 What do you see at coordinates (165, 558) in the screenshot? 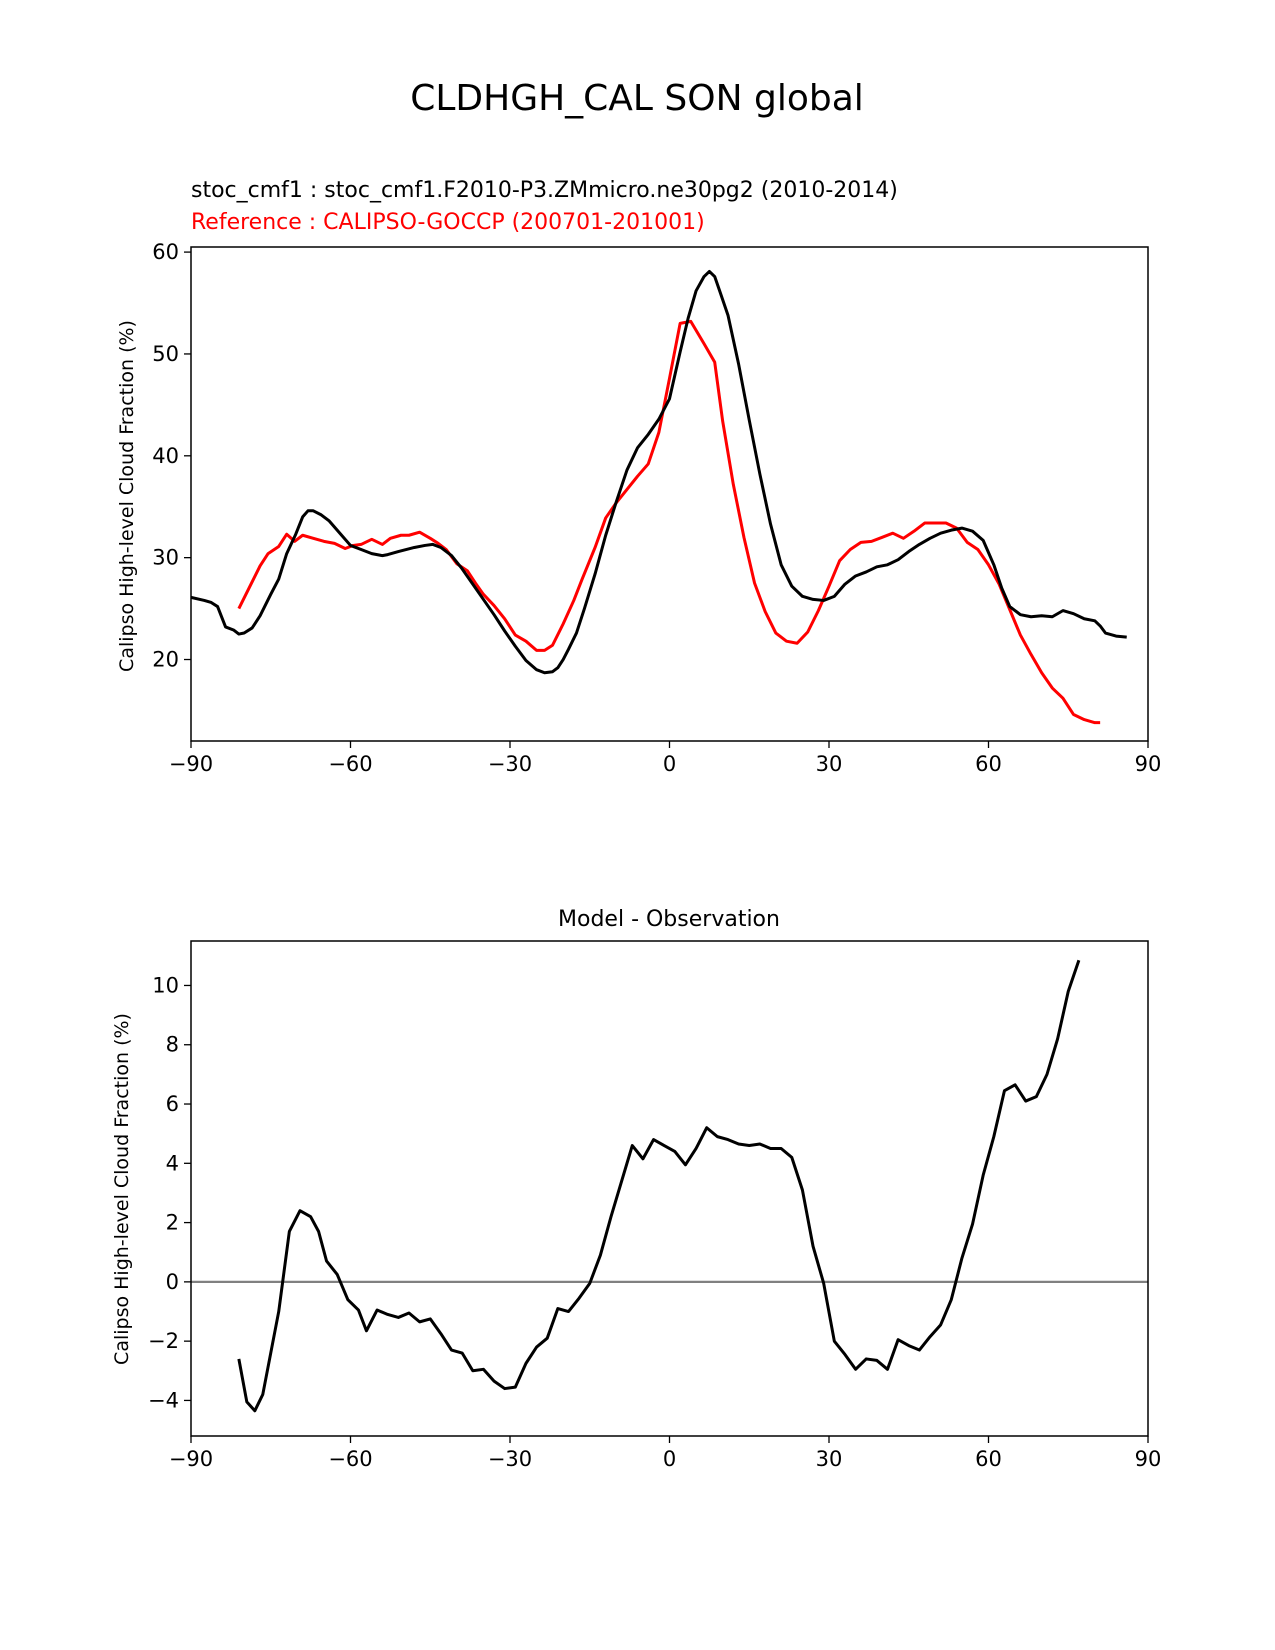
I see `top-y-tick-label: 30` at bounding box center [165, 558].